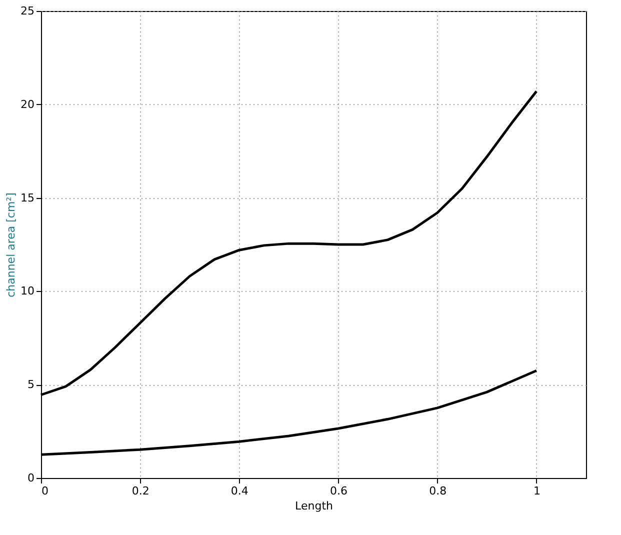  Describe the element at coordinates (239, 491) in the screenshot. I see `x-tick-label: 0.4` at that location.